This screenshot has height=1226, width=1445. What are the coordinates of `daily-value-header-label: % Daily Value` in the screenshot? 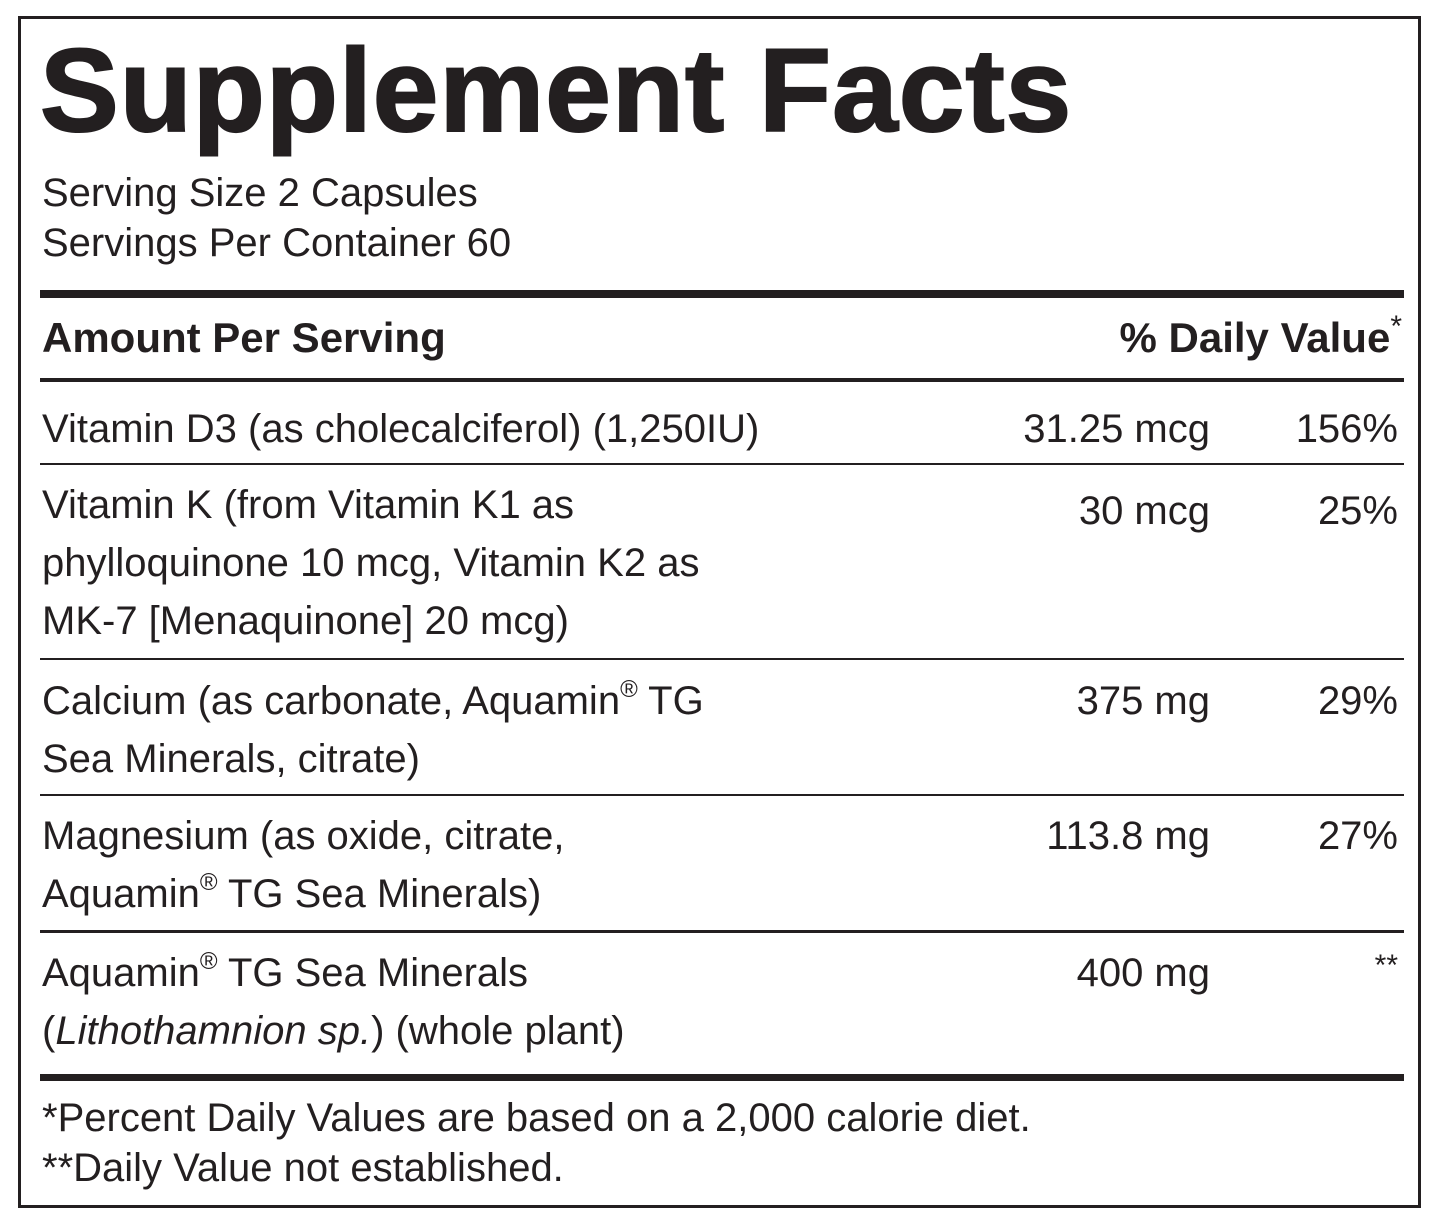 It's located at (1255, 337).